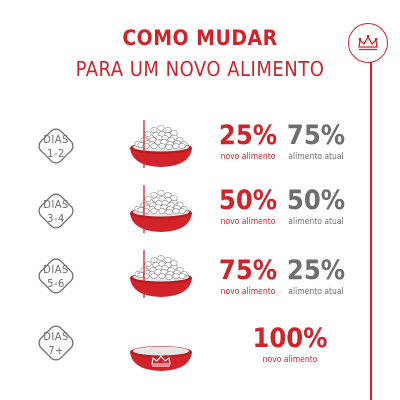  What do you see at coordinates (56, 350) in the screenshot?
I see `day-badge-range: 7+` at bounding box center [56, 350].